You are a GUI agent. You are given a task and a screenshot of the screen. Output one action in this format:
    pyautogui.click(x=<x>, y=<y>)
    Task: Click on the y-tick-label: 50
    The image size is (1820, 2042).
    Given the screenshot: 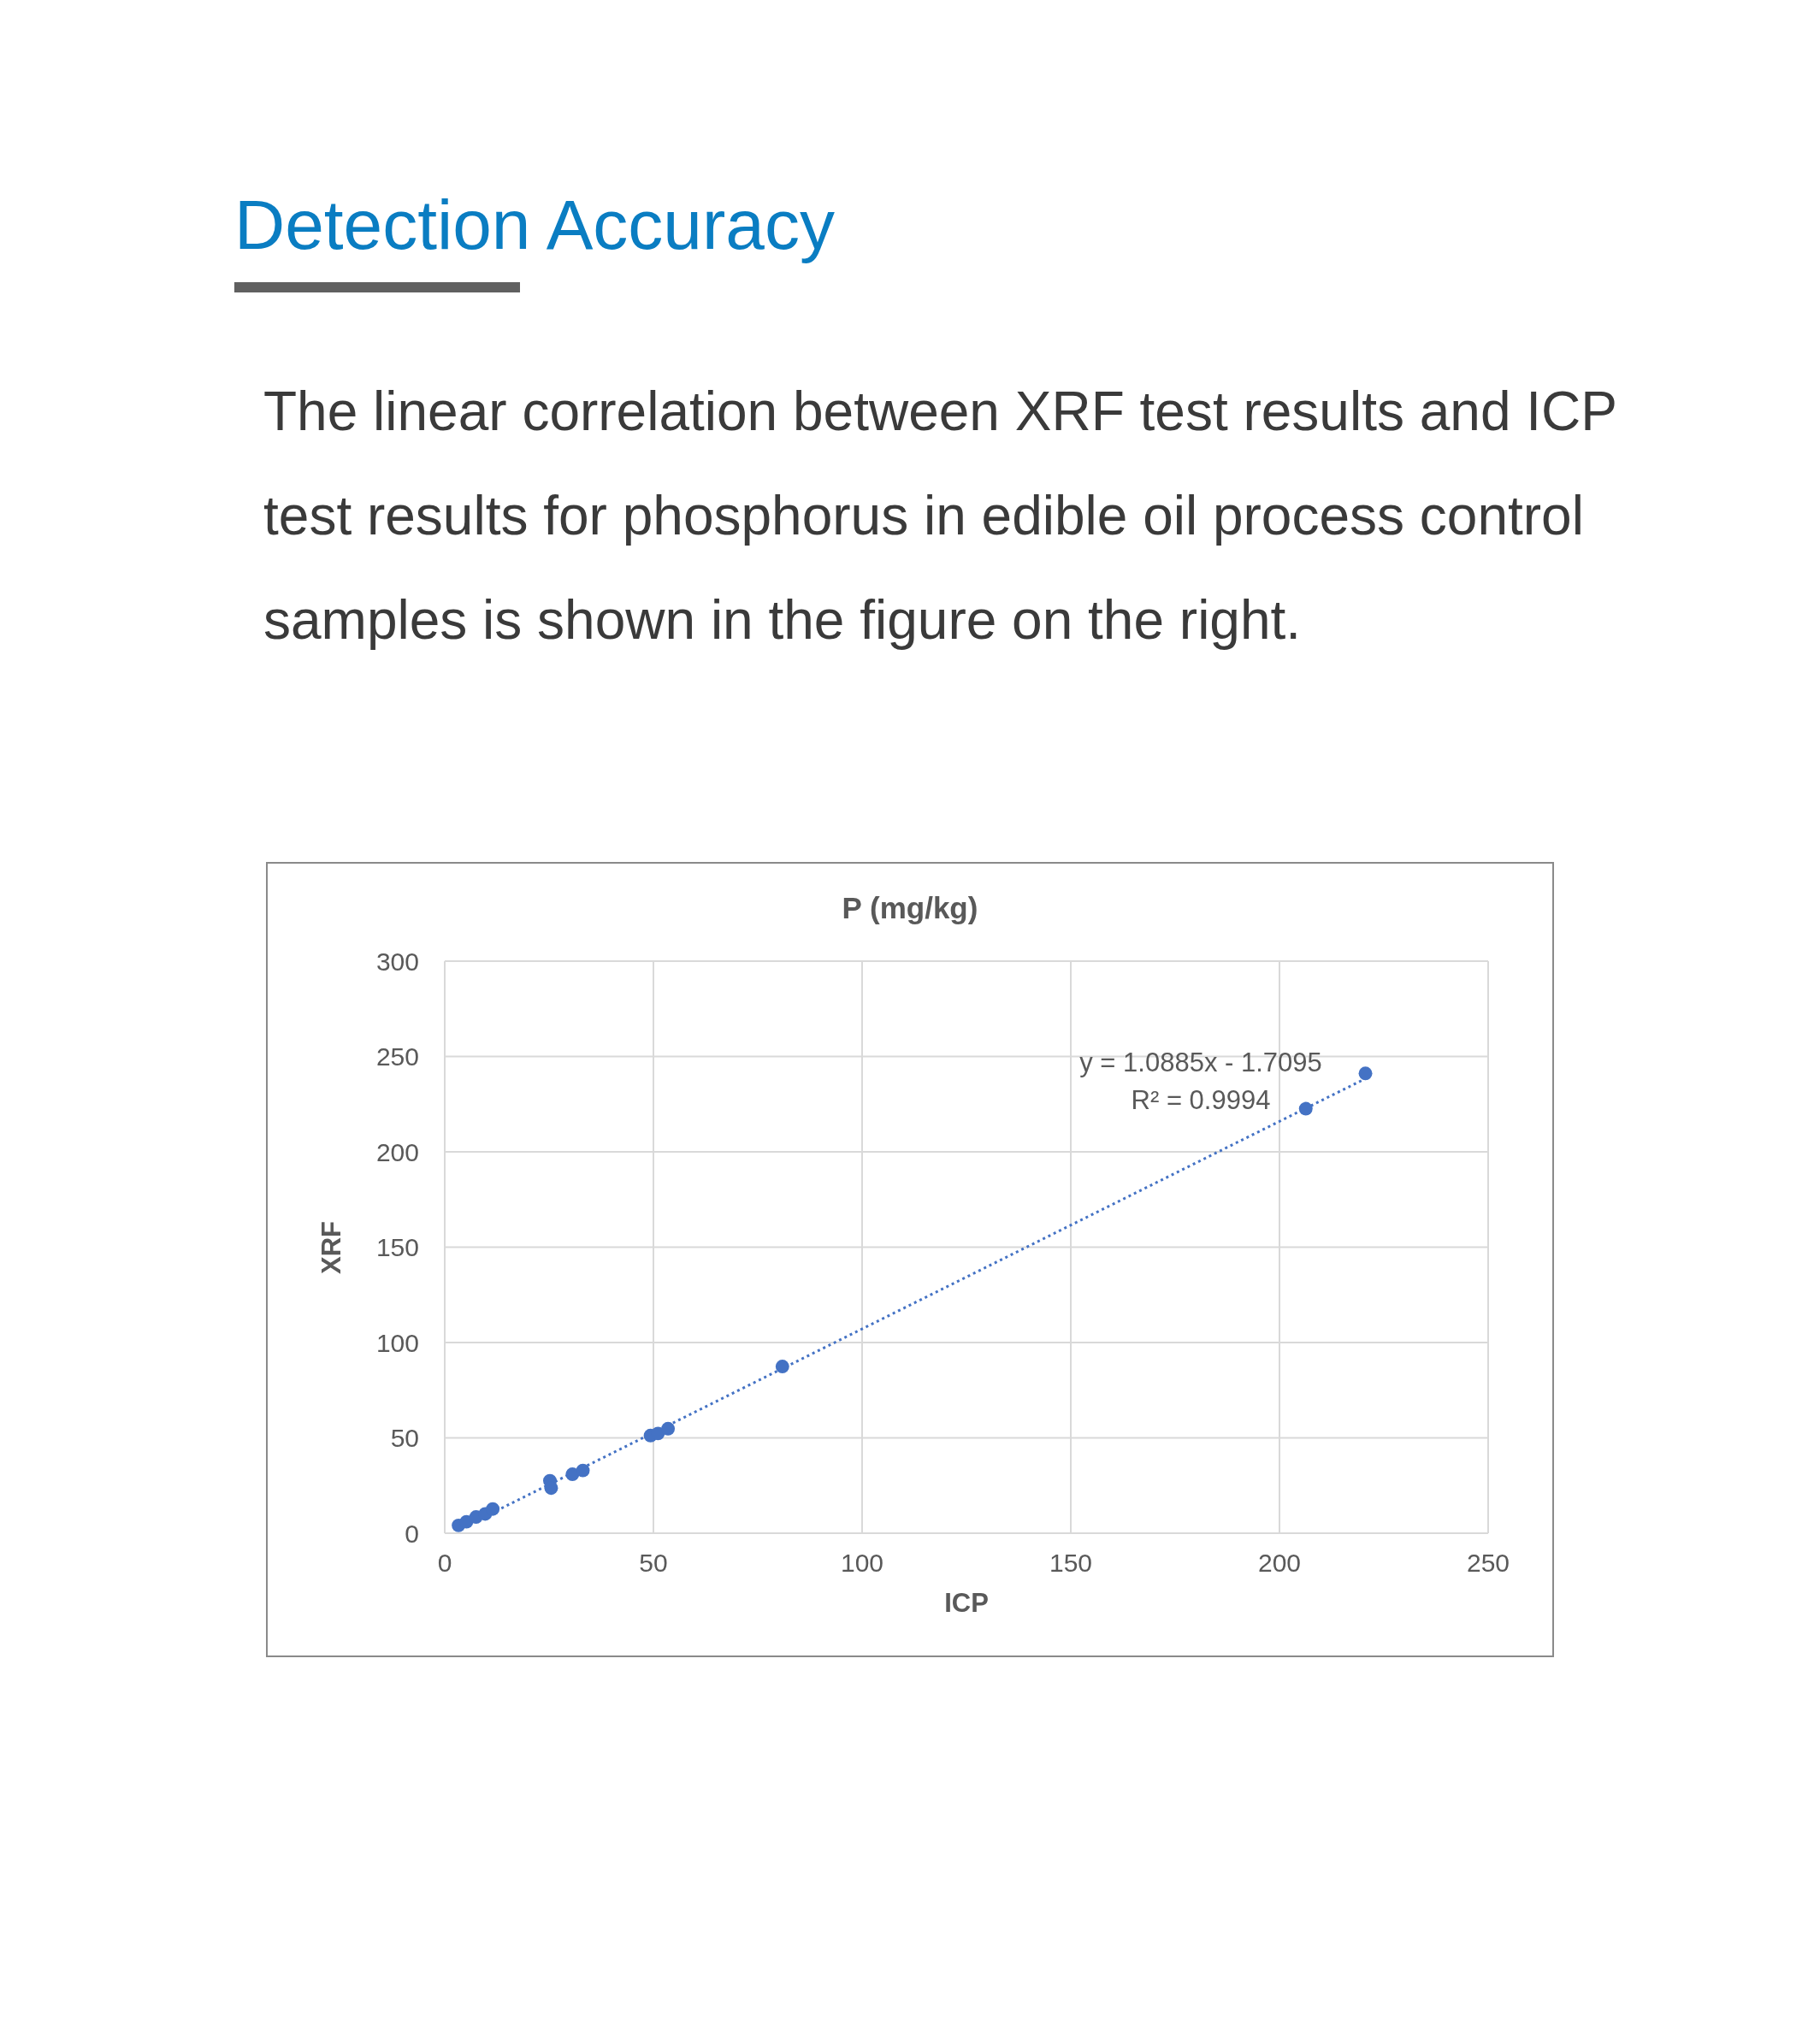 What is the action you would take?
    pyautogui.click(x=405, y=1438)
    